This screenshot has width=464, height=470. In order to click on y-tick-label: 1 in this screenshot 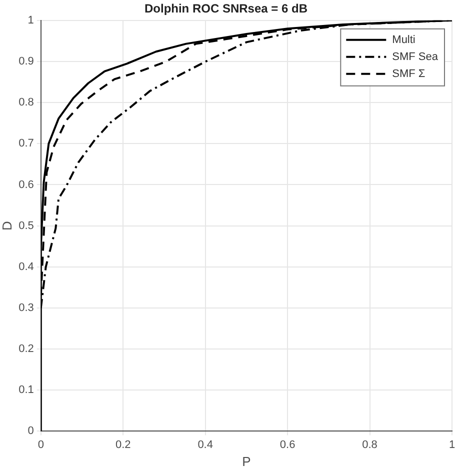, I will do `click(31, 20)`.